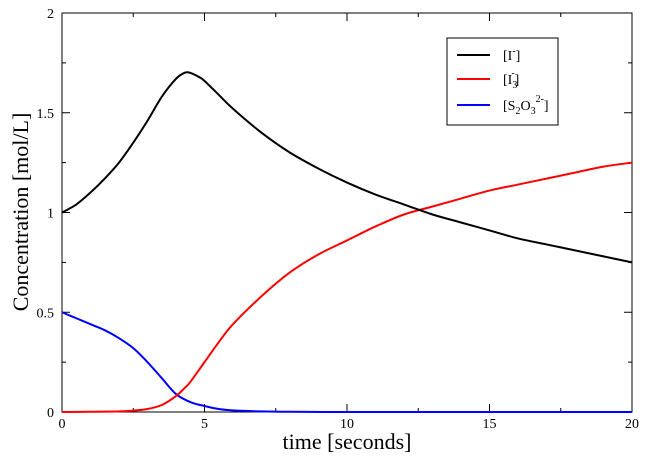  I want to click on legend-box, so click(502, 81).